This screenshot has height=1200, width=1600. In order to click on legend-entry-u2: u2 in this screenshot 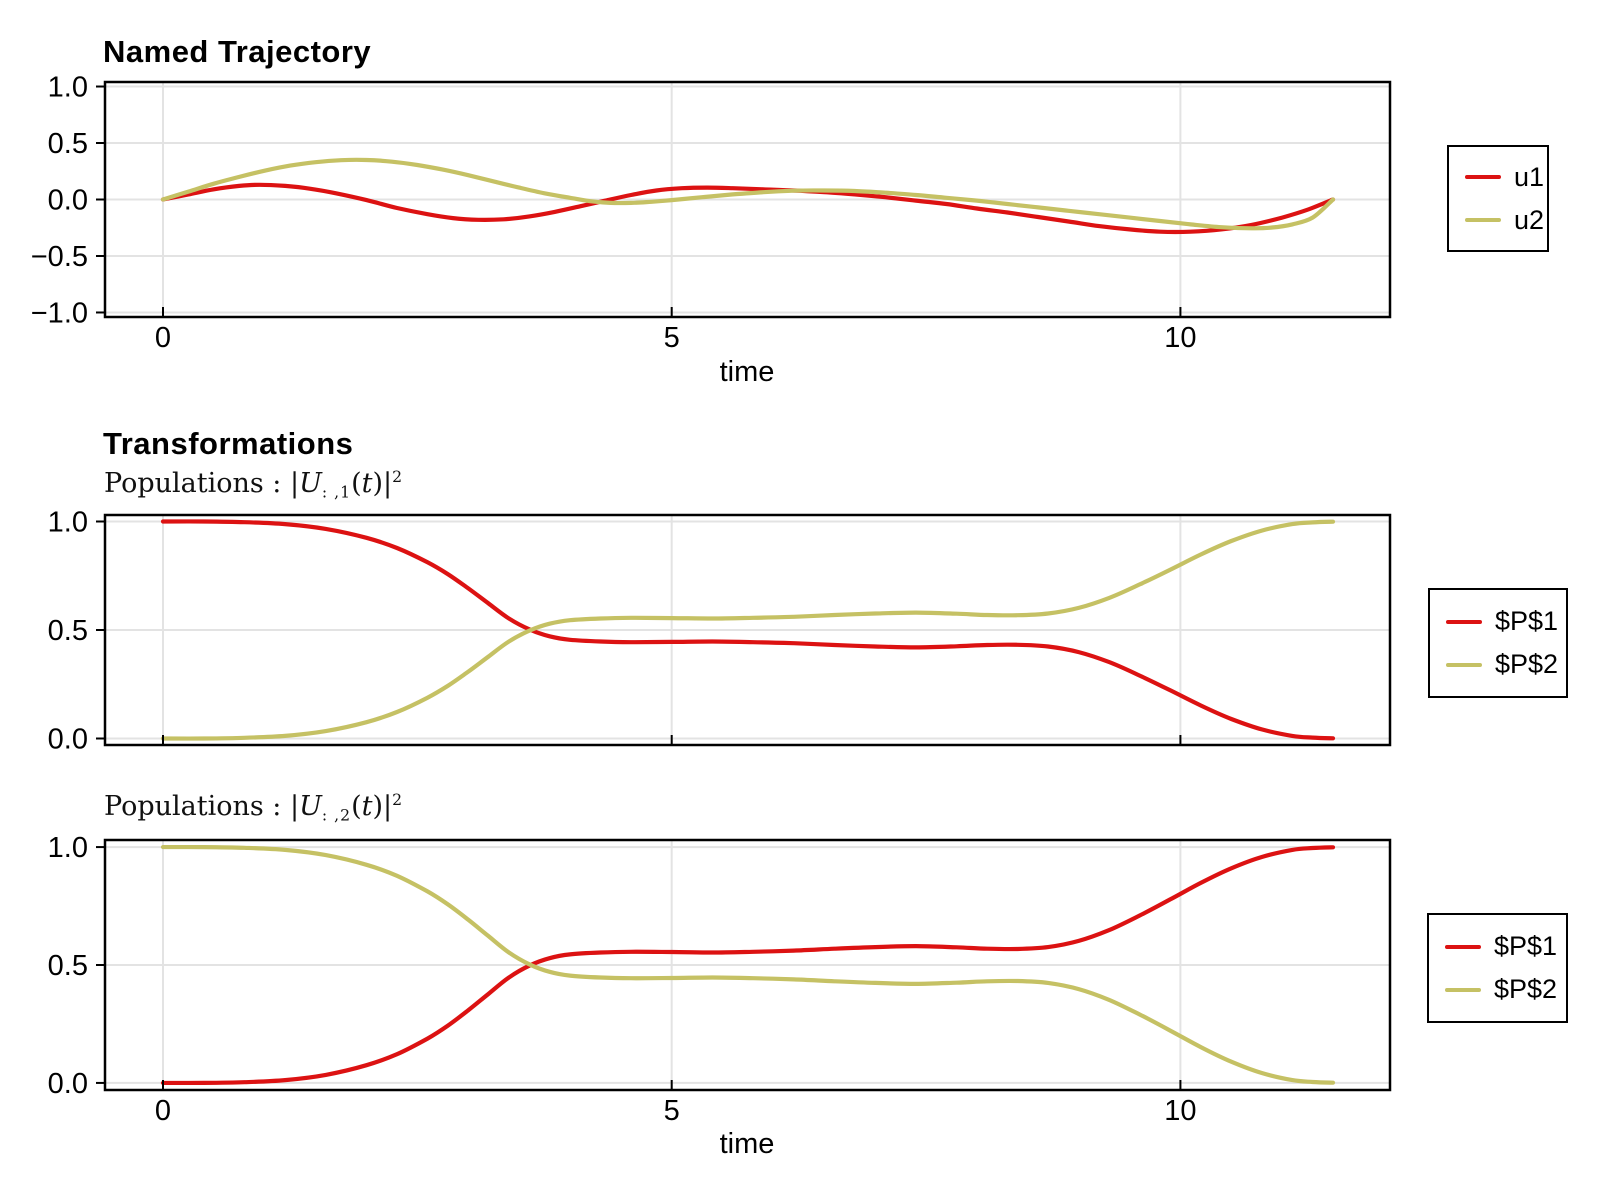, I will do `click(1504, 220)`.